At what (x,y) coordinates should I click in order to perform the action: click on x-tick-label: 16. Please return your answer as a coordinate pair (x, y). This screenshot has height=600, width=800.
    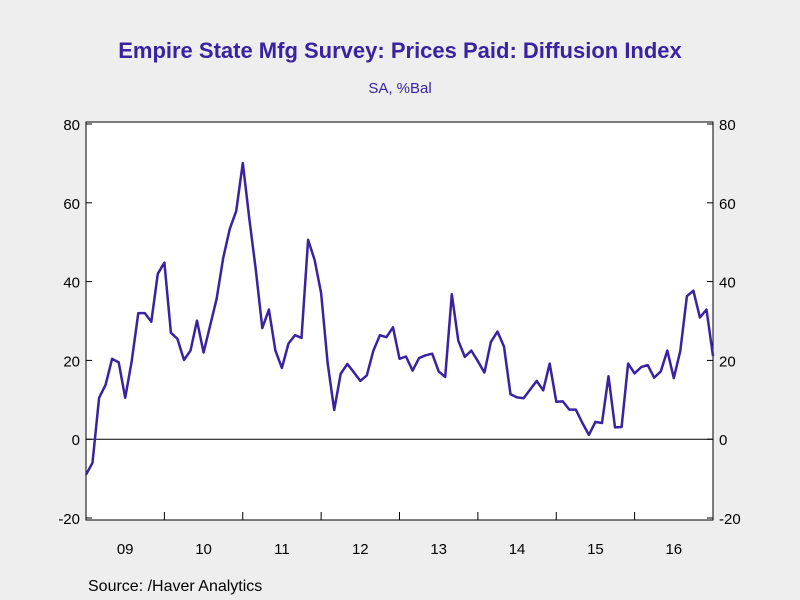
    Looking at the image, I should click on (673, 549).